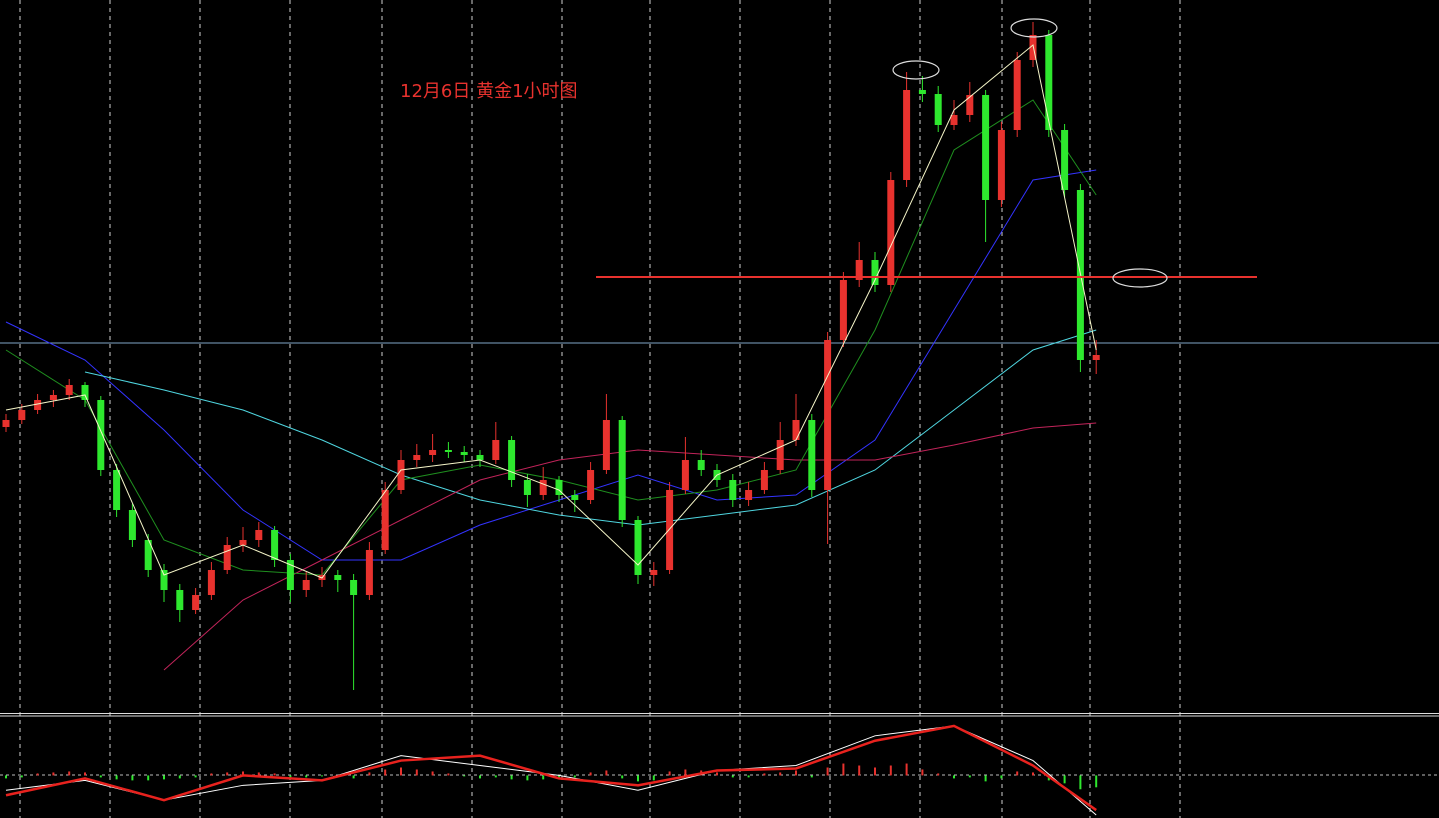 The height and width of the screenshot is (818, 1439). What do you see at coordinates (489, 91) in the screenshot?
I see `chart-title: 12月6日 黄金1小时图` at bounding box center [489, 91].